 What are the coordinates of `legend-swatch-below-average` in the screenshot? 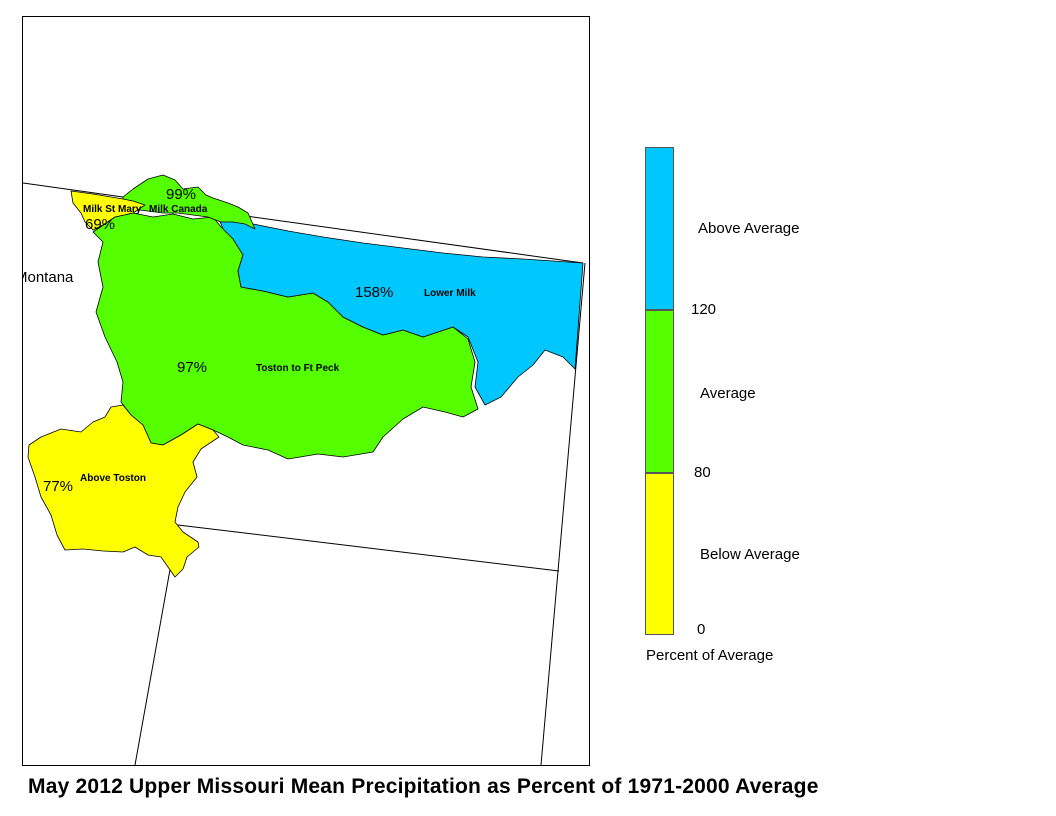 It's located at (659, 554).